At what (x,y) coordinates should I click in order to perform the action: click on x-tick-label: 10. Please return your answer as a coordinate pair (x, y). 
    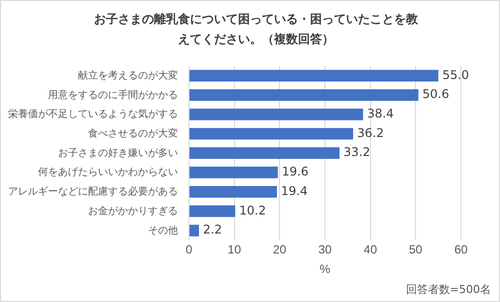
    Looking at the image, I should click on (235, 249).